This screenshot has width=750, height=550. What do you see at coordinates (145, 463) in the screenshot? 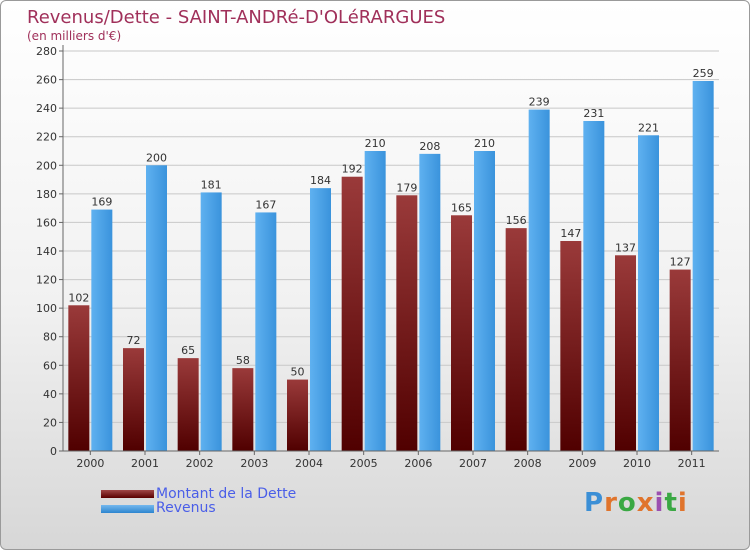
I see `x-tick-label: 2001` at bounding box center [145, 463].